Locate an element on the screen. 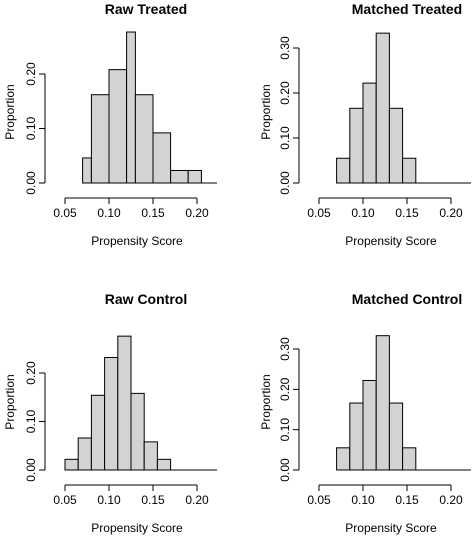  panel-title: Raw Control is located at coordinates (146, 299).